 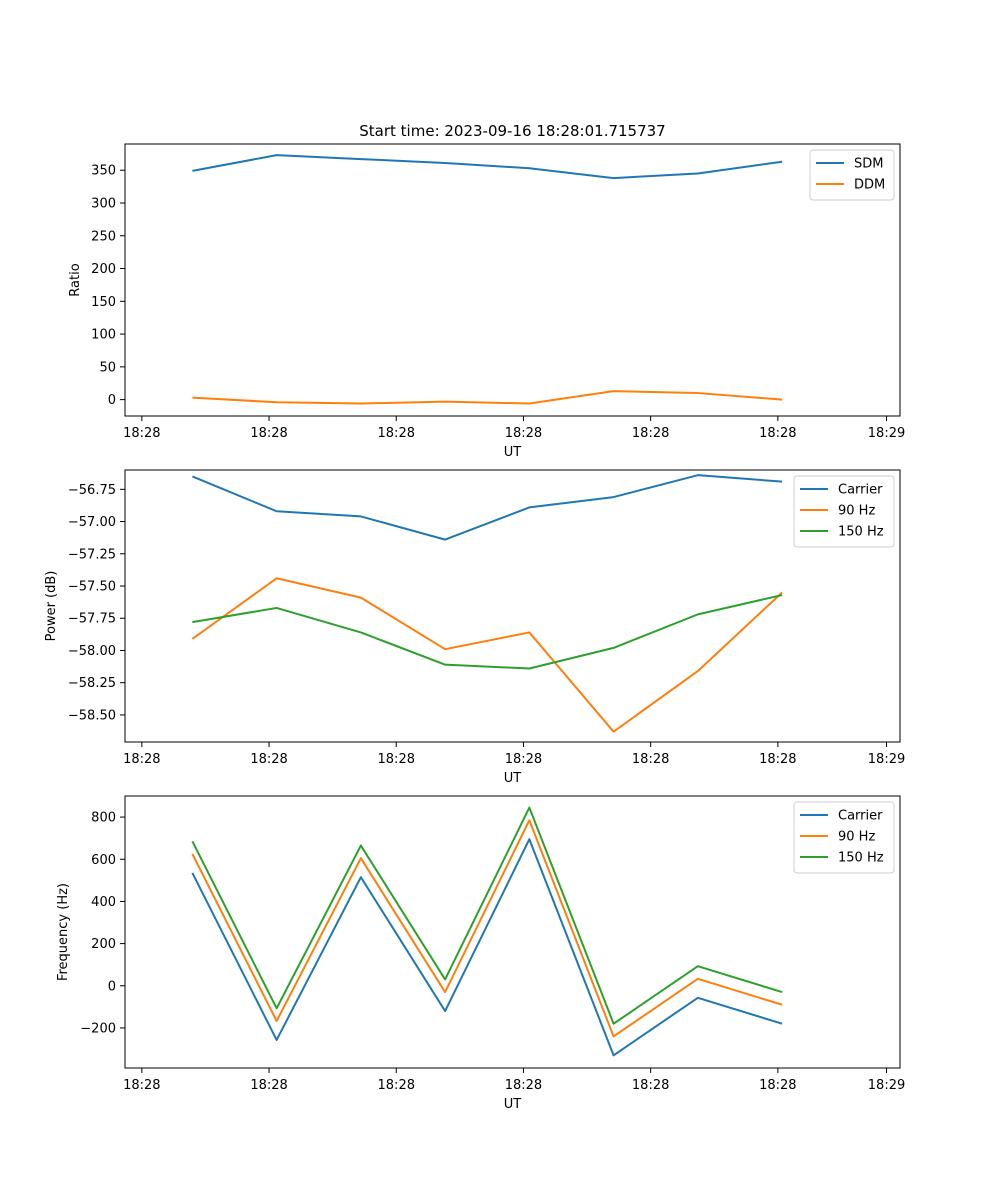 I want to click on x-tick-label-frequency-4: 18:28, so click(x=650, y=1085).